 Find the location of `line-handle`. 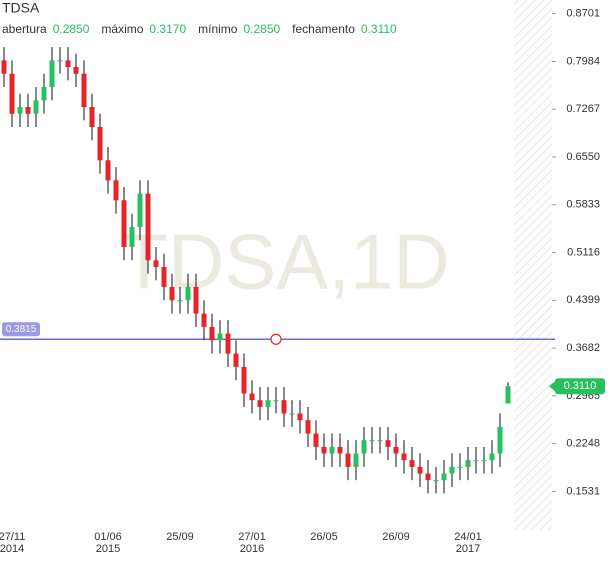

line-handle is located at coordinates (276, 339).